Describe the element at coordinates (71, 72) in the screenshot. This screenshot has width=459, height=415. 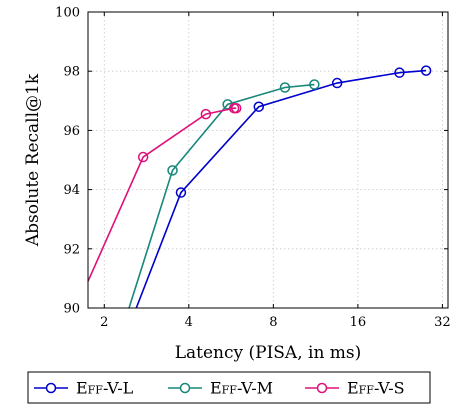
I see `y-tick-label: 98` at that location.